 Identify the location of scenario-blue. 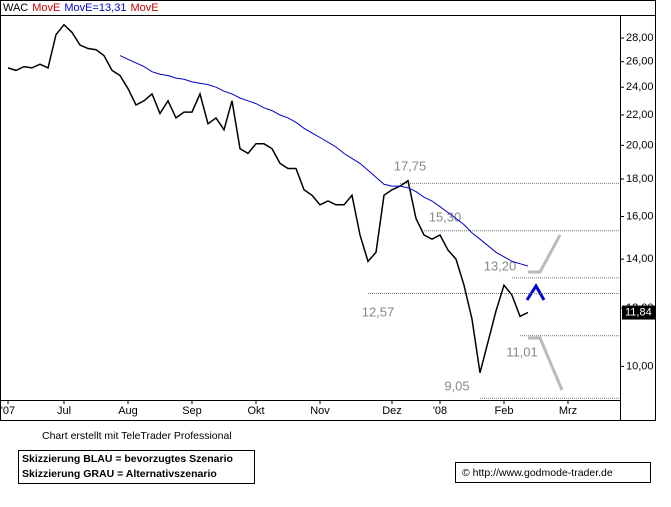
(535, 292).